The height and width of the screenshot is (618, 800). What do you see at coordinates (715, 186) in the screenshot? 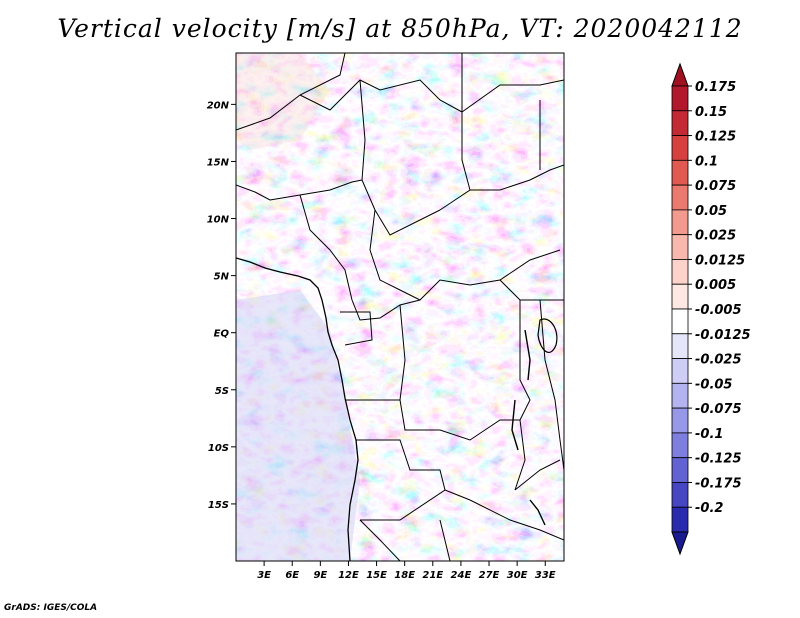
I see `colorbar-label: 0.075` at bounding box center [715, 186].